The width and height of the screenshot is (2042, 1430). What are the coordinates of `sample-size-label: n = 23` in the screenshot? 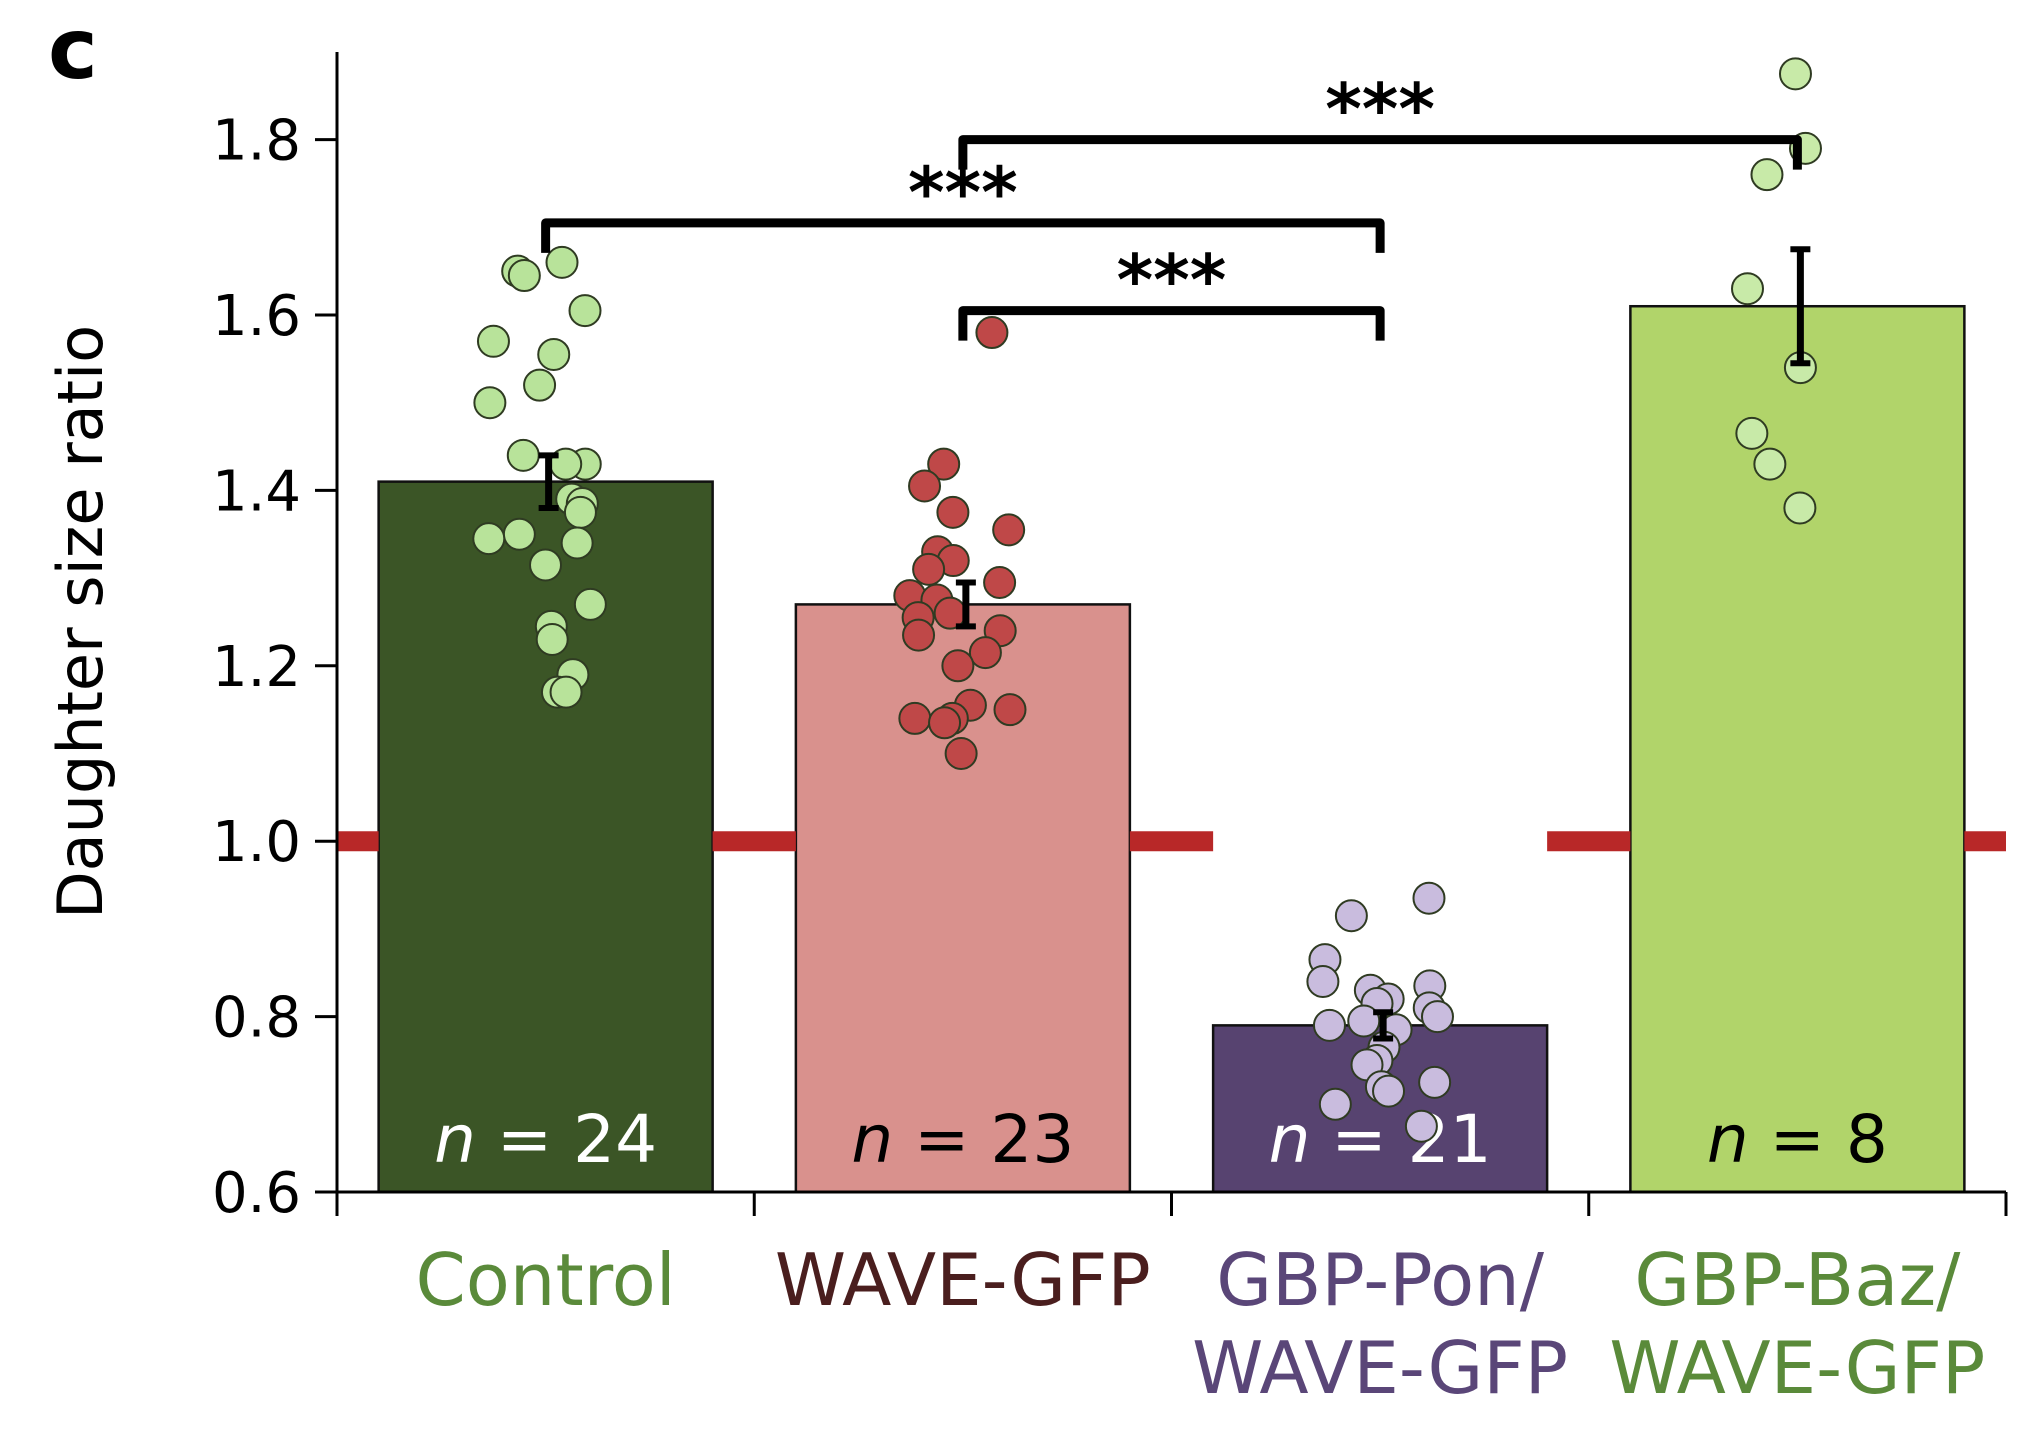 It's located at (962, 1139).